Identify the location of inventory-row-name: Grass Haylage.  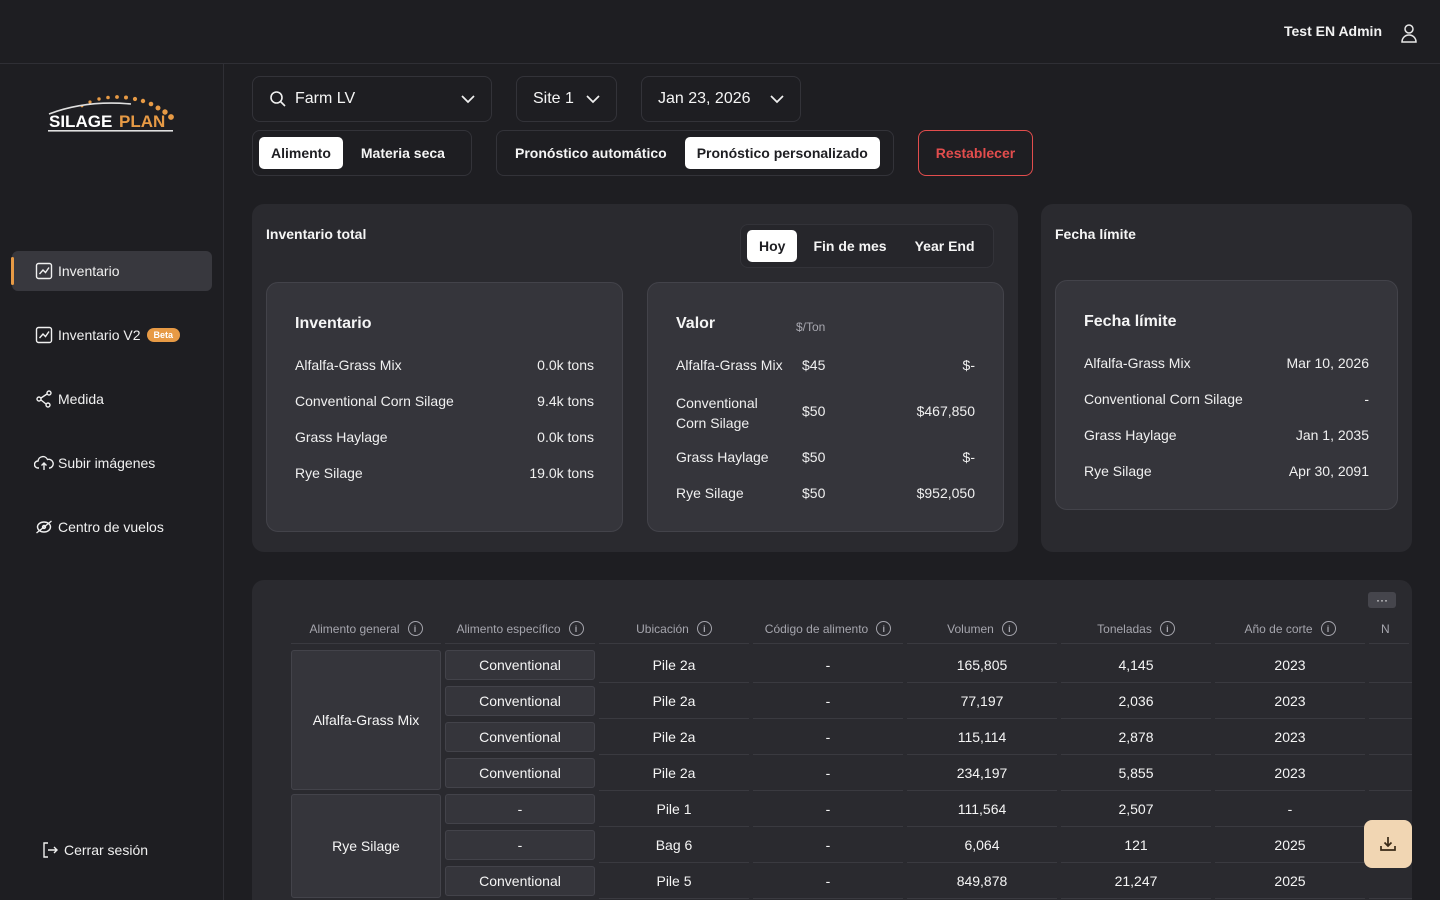
(341, 437).